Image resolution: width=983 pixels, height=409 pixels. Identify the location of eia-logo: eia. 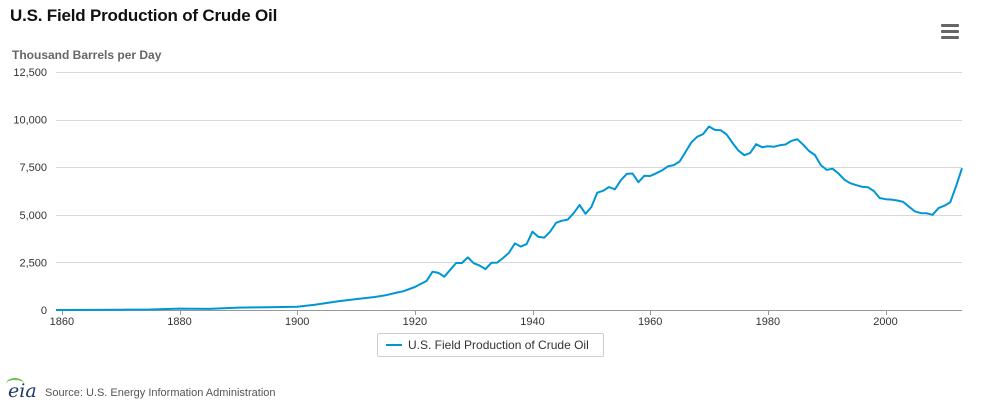
(21, 390).